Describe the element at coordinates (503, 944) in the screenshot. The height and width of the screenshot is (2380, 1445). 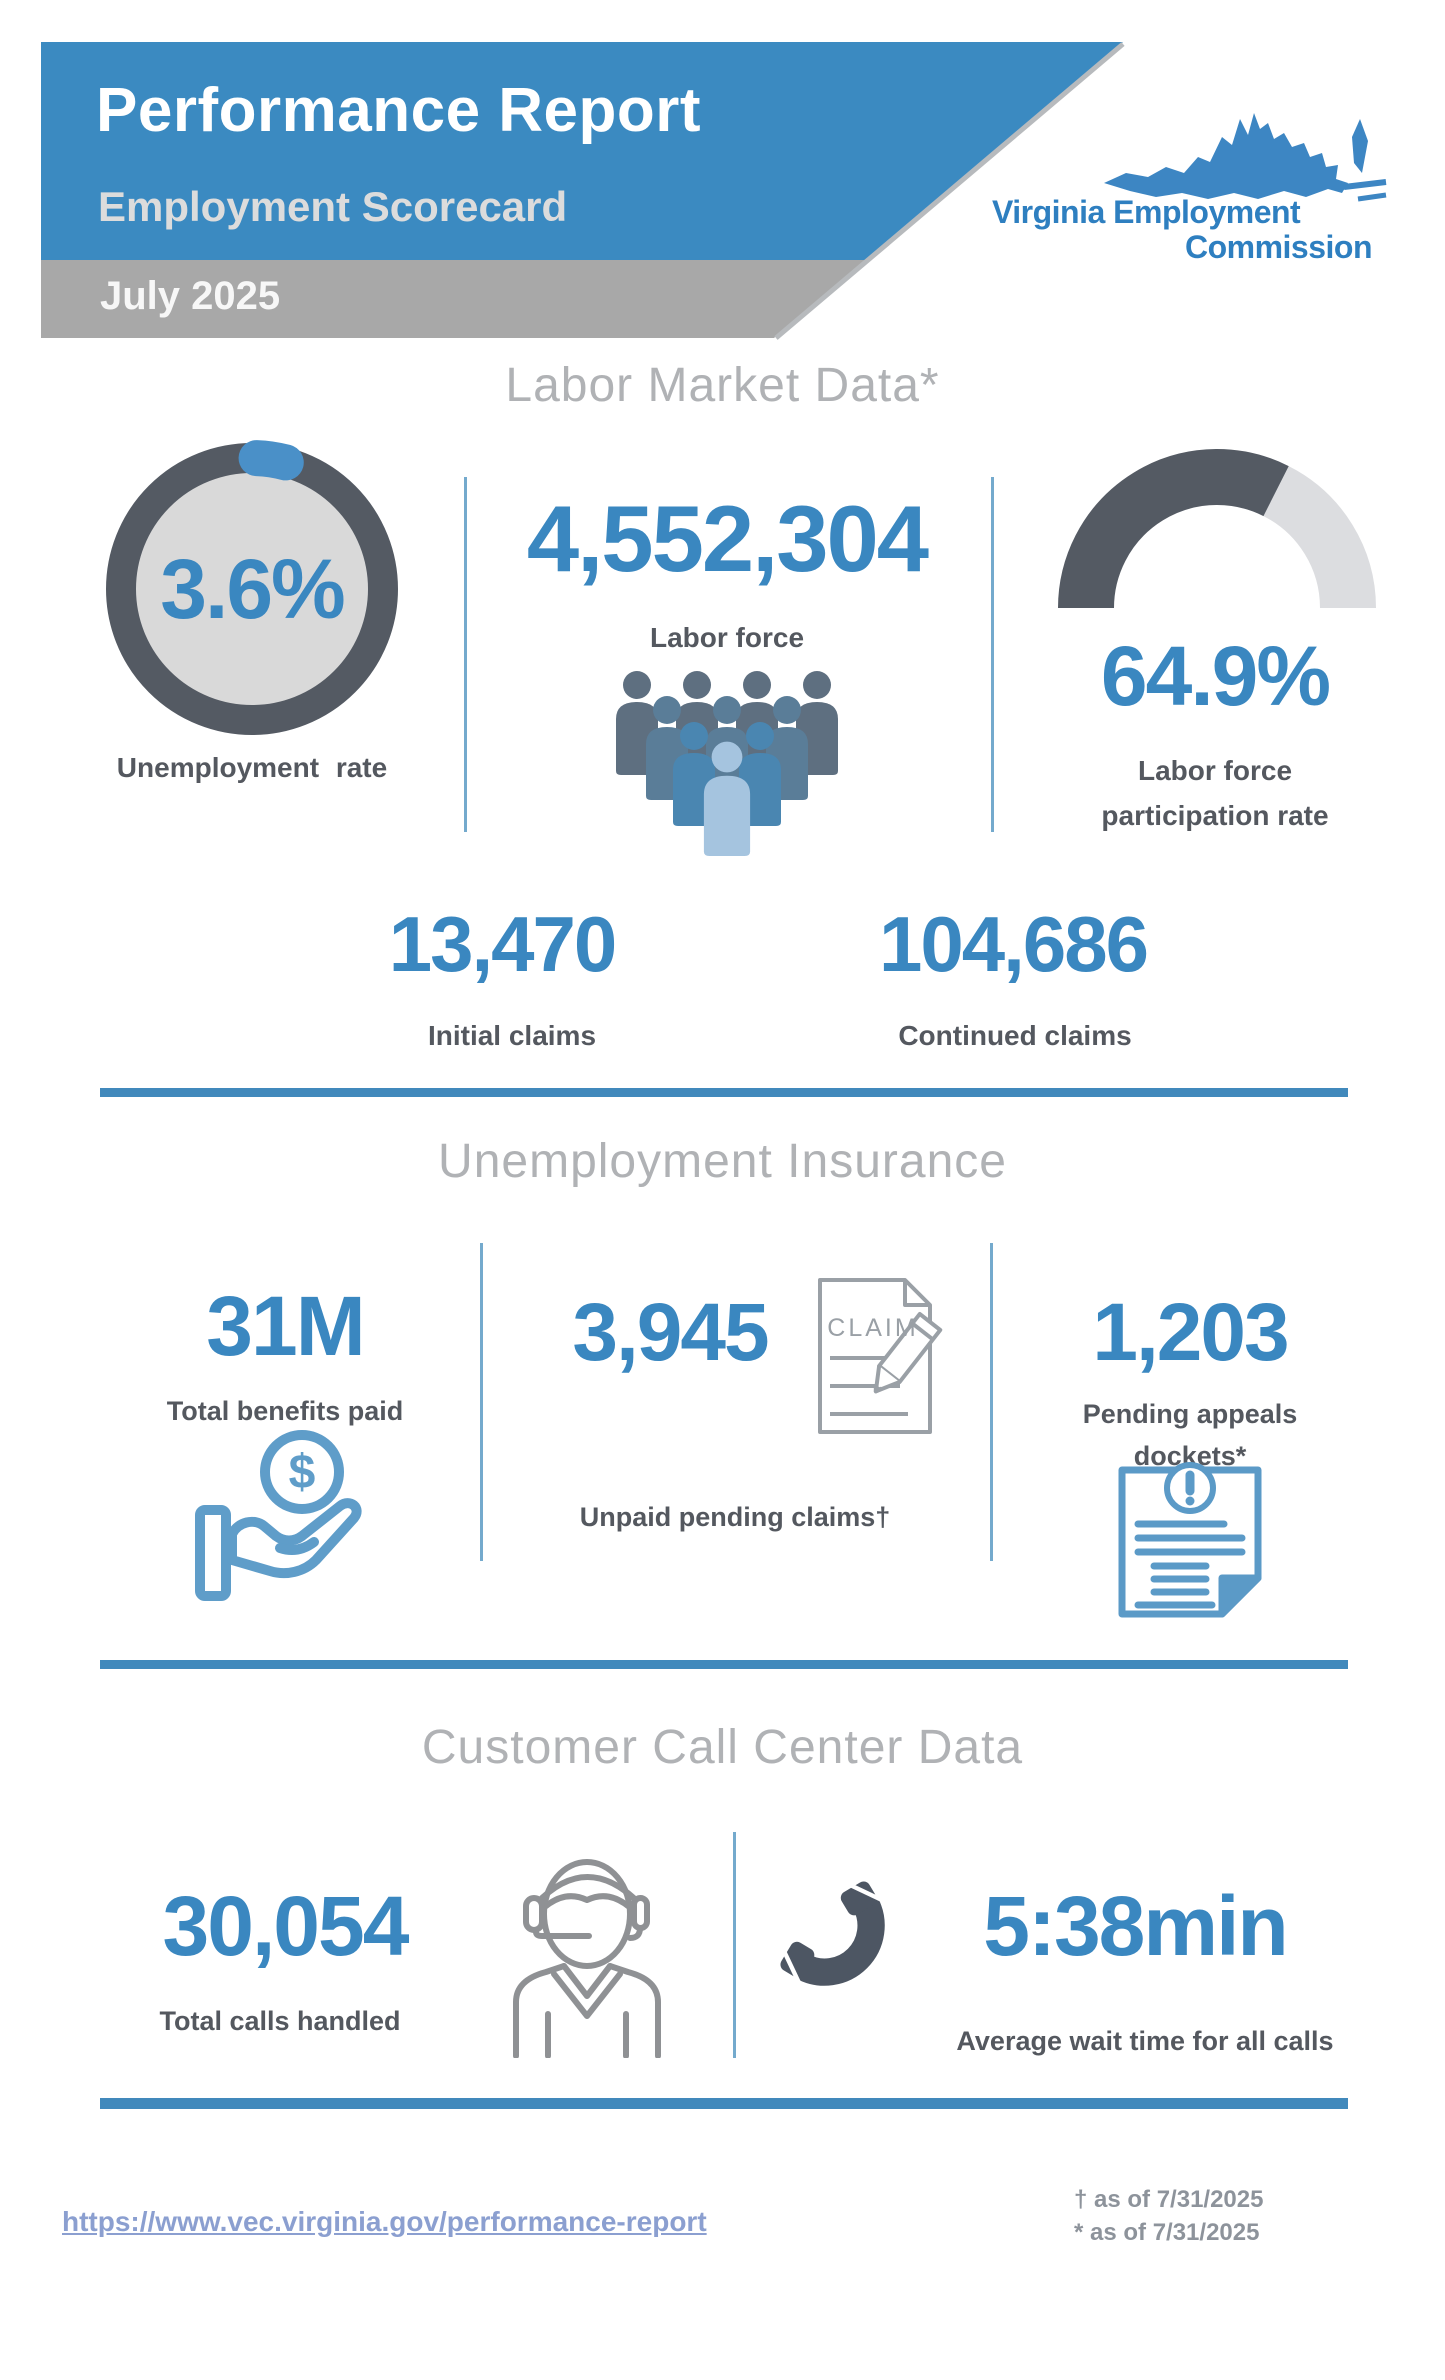
I see `initial-claims-value: 13,470` at that location.